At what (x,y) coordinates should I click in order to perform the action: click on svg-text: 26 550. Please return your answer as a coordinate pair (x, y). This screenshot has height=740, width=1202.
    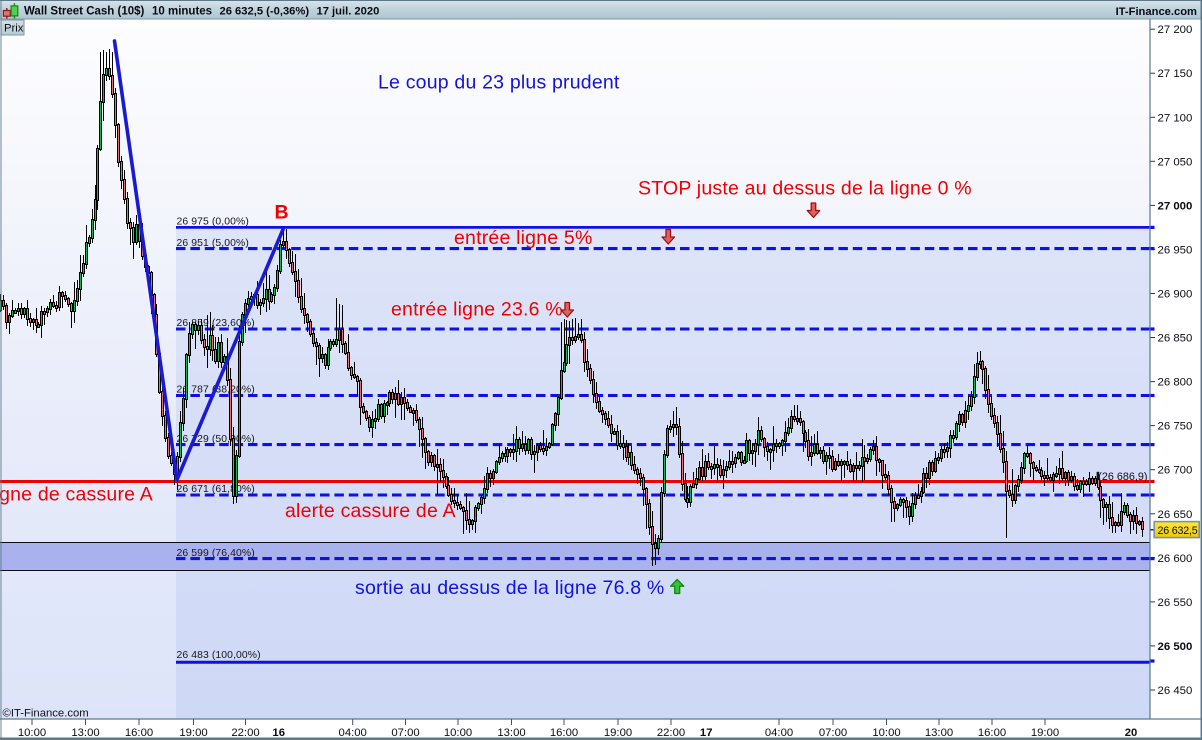
    Looking at the image, I should click on (1175, 603).